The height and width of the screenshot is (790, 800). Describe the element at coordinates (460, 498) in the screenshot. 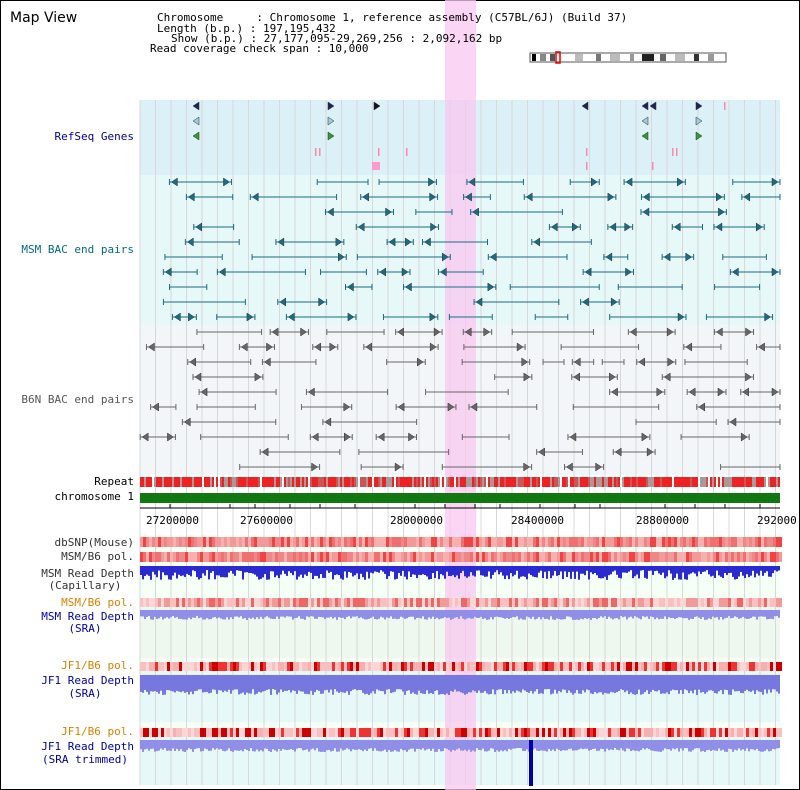

I see `chromosome-bar` at that location.